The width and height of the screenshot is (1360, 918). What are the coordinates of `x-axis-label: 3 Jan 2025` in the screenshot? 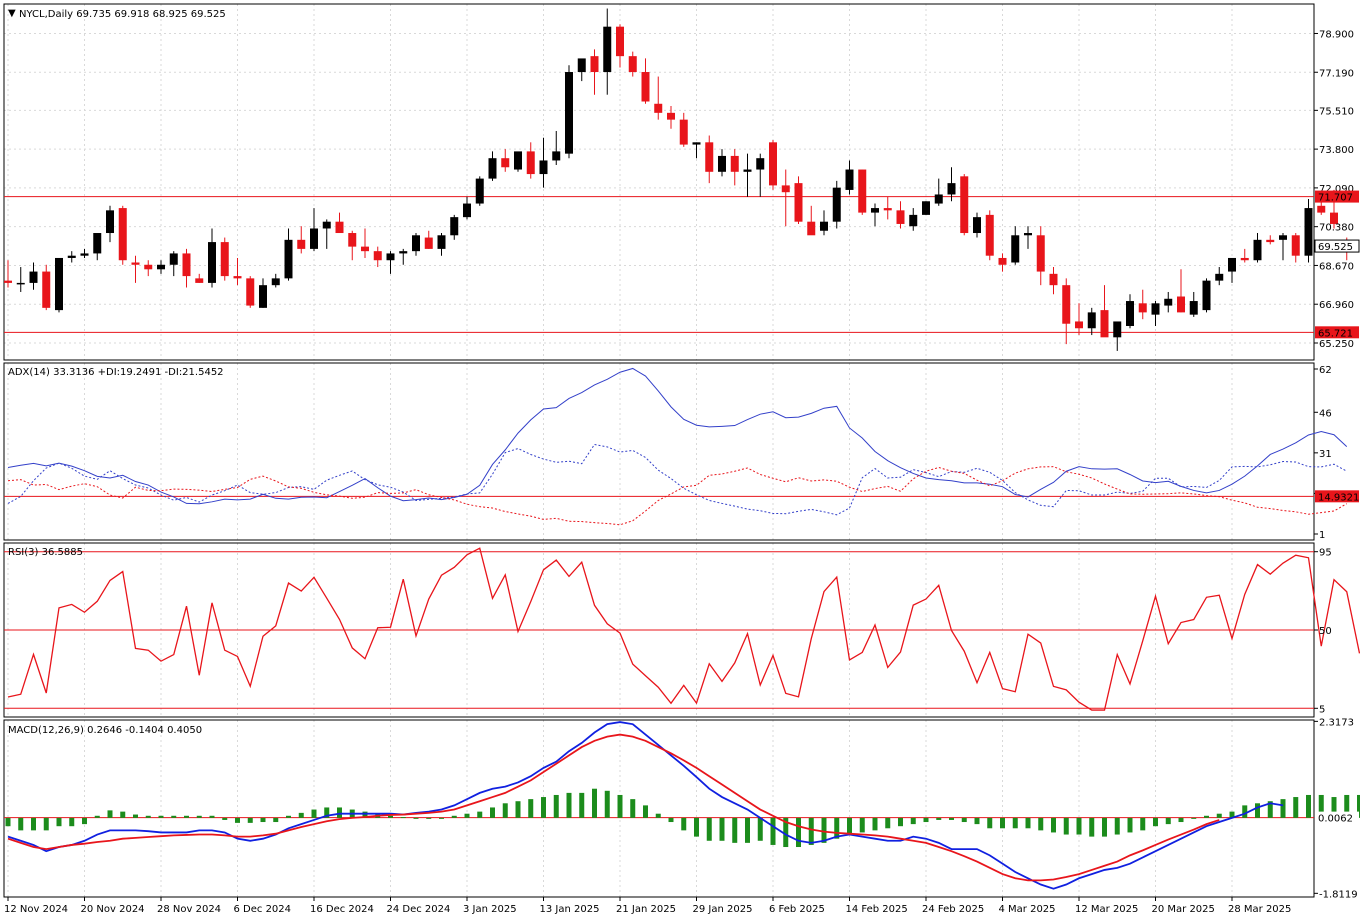 It's located at (490, 909).